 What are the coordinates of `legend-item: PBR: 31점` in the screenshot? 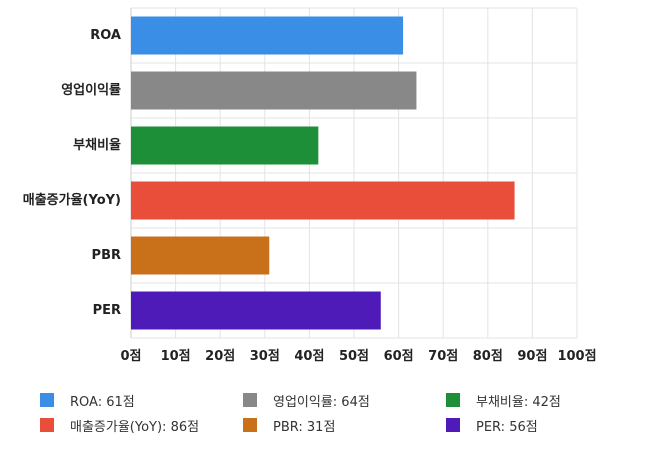 It's located at (344, 425).